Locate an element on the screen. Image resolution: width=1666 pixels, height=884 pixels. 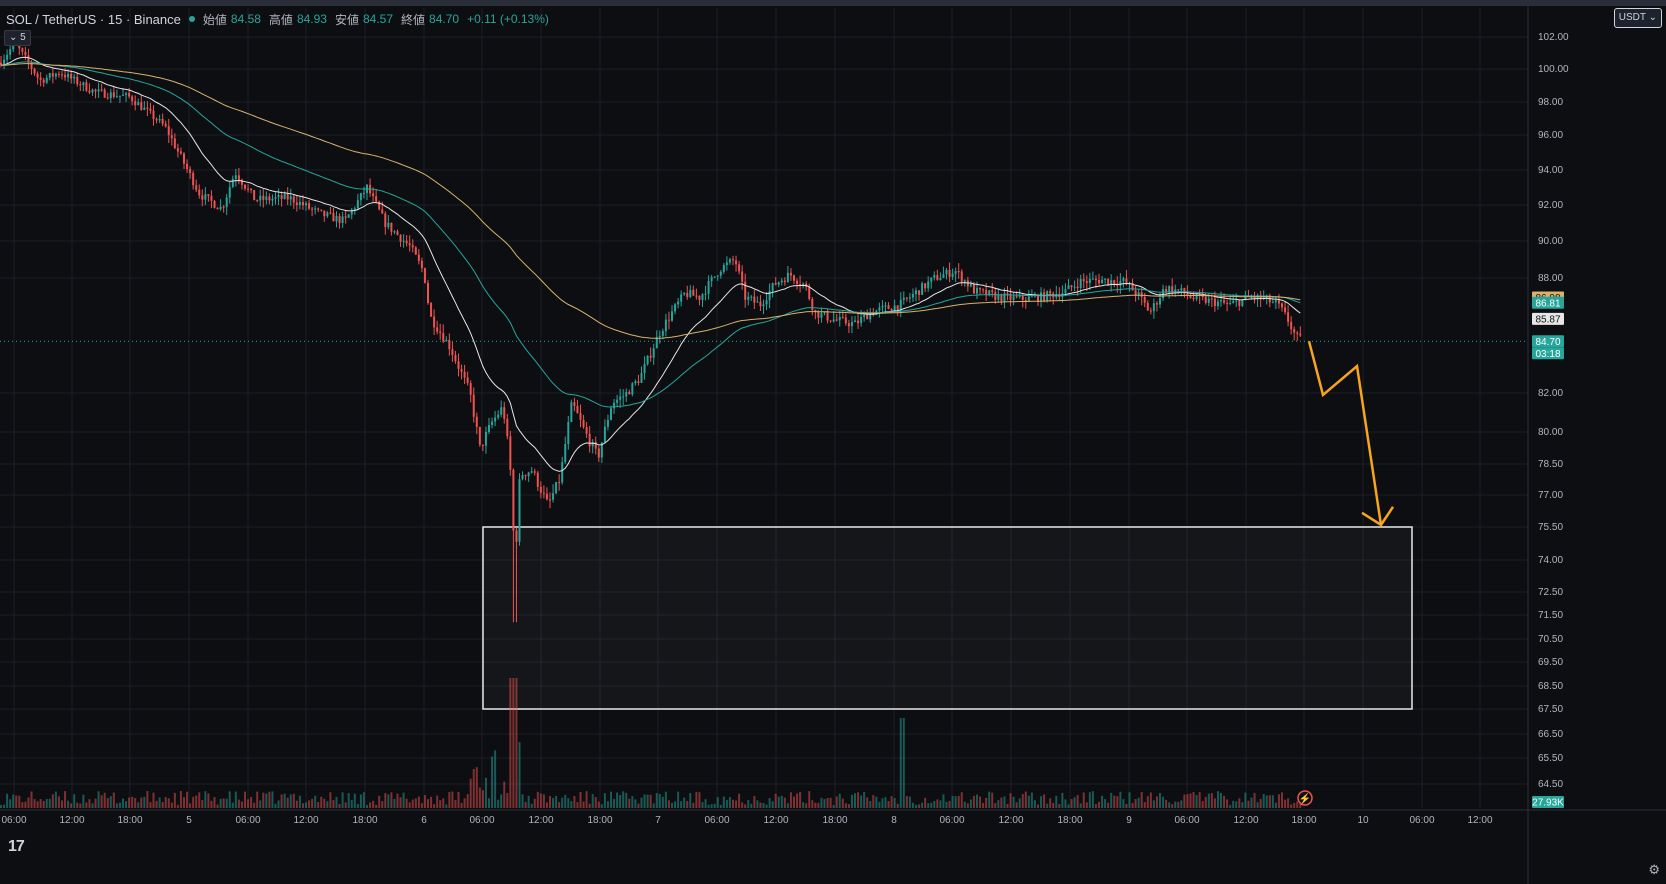
open-label: 始値 is located at coordinates (214, 19).